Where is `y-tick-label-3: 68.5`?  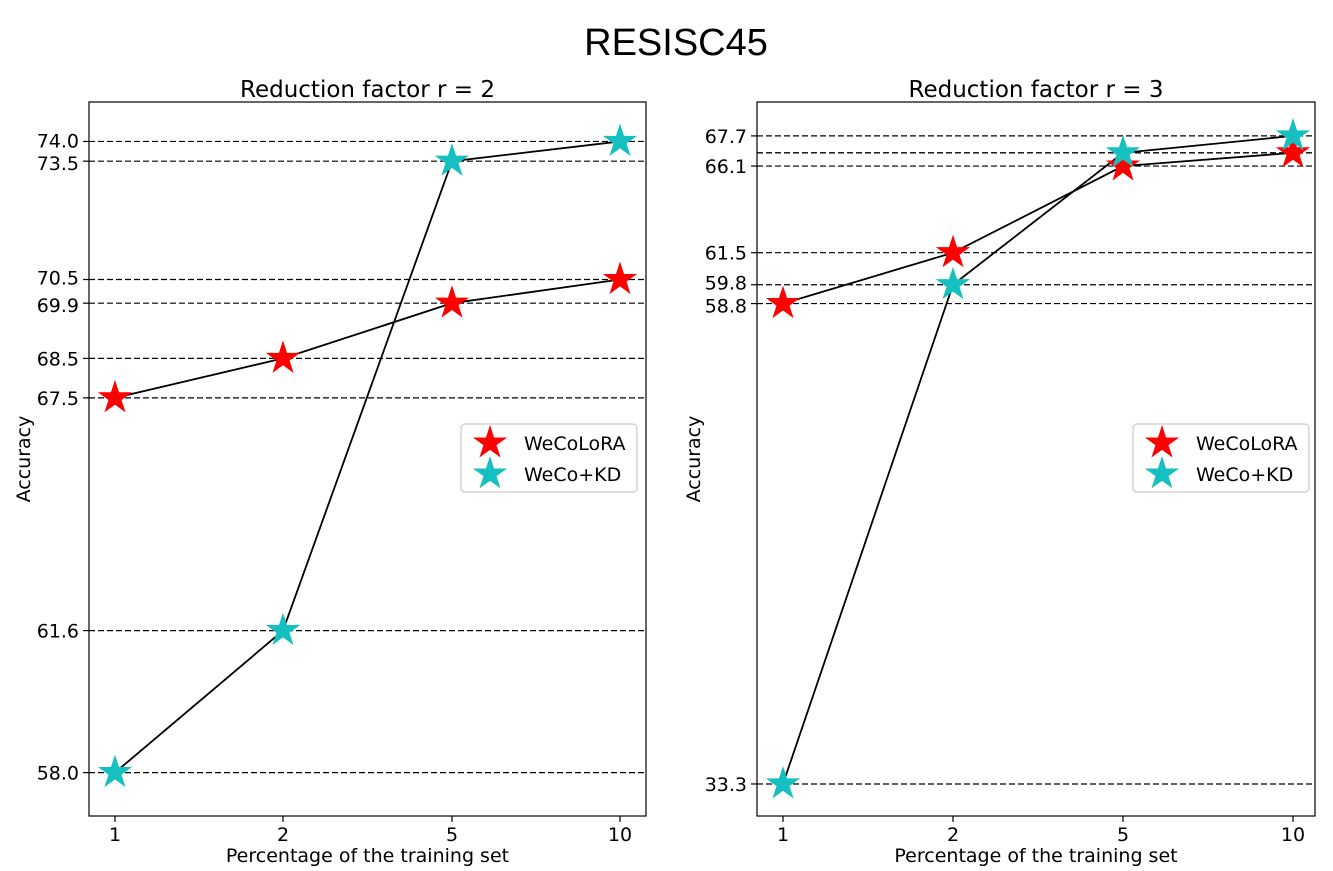
y-tick-label-3: 68.5 is located at coordinates (58, 359).